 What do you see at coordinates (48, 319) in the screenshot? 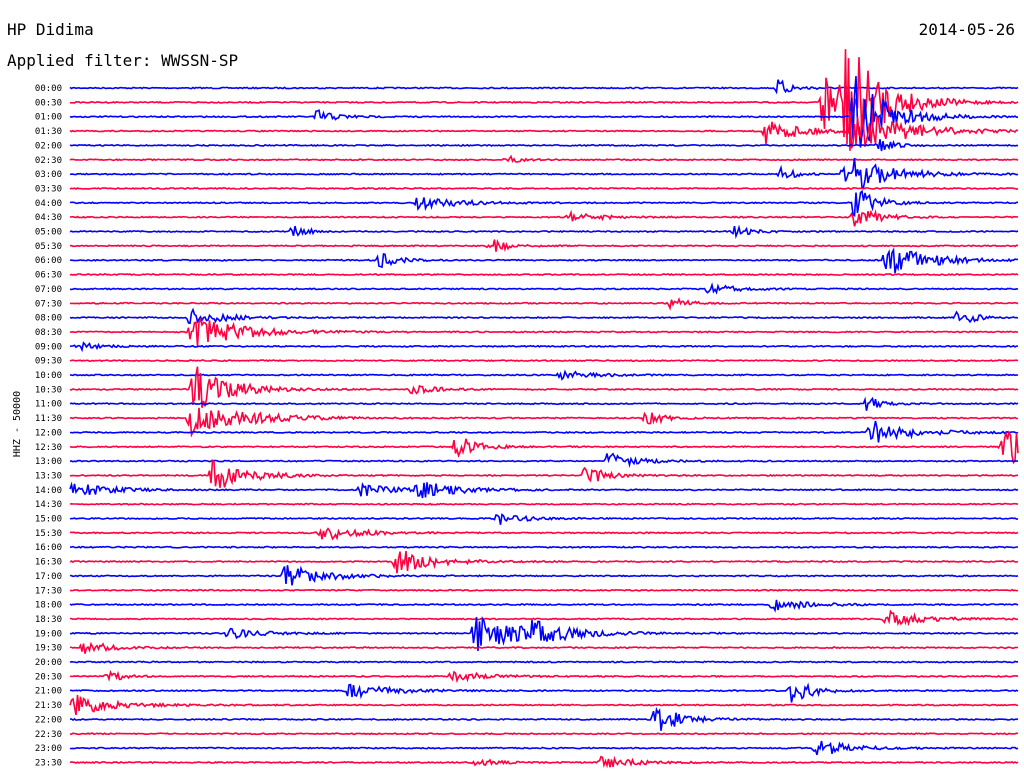
I see `time-label: 08:00` at bounding box center [48, 319].